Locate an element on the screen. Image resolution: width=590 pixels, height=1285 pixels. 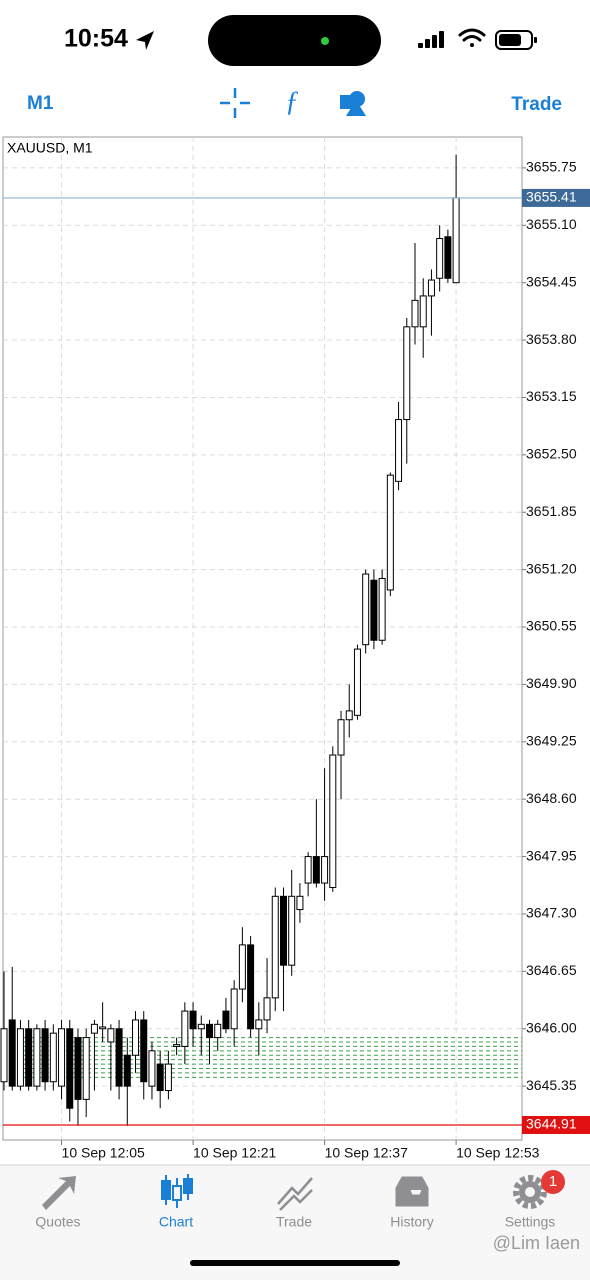
signal-icon is located at coordinates (431, 39).